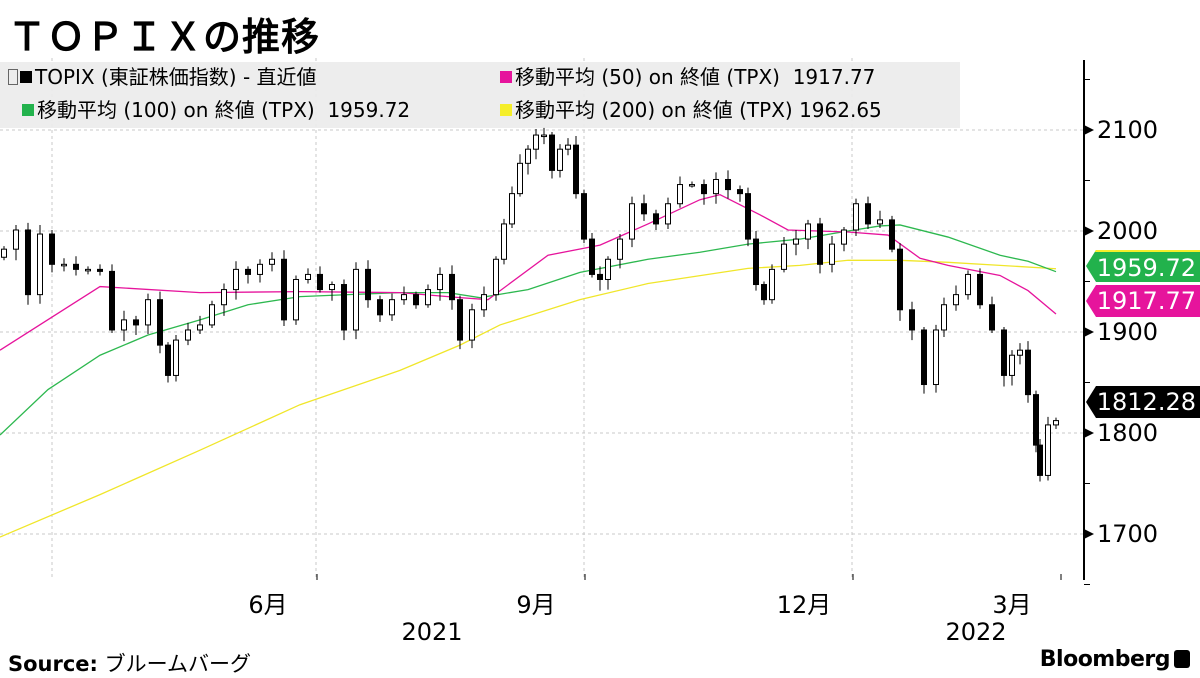  What do you see at coordinates (1182, 659) in the screenshot?
I see `bloomberg-icon` at bounding box center [1182, 659].